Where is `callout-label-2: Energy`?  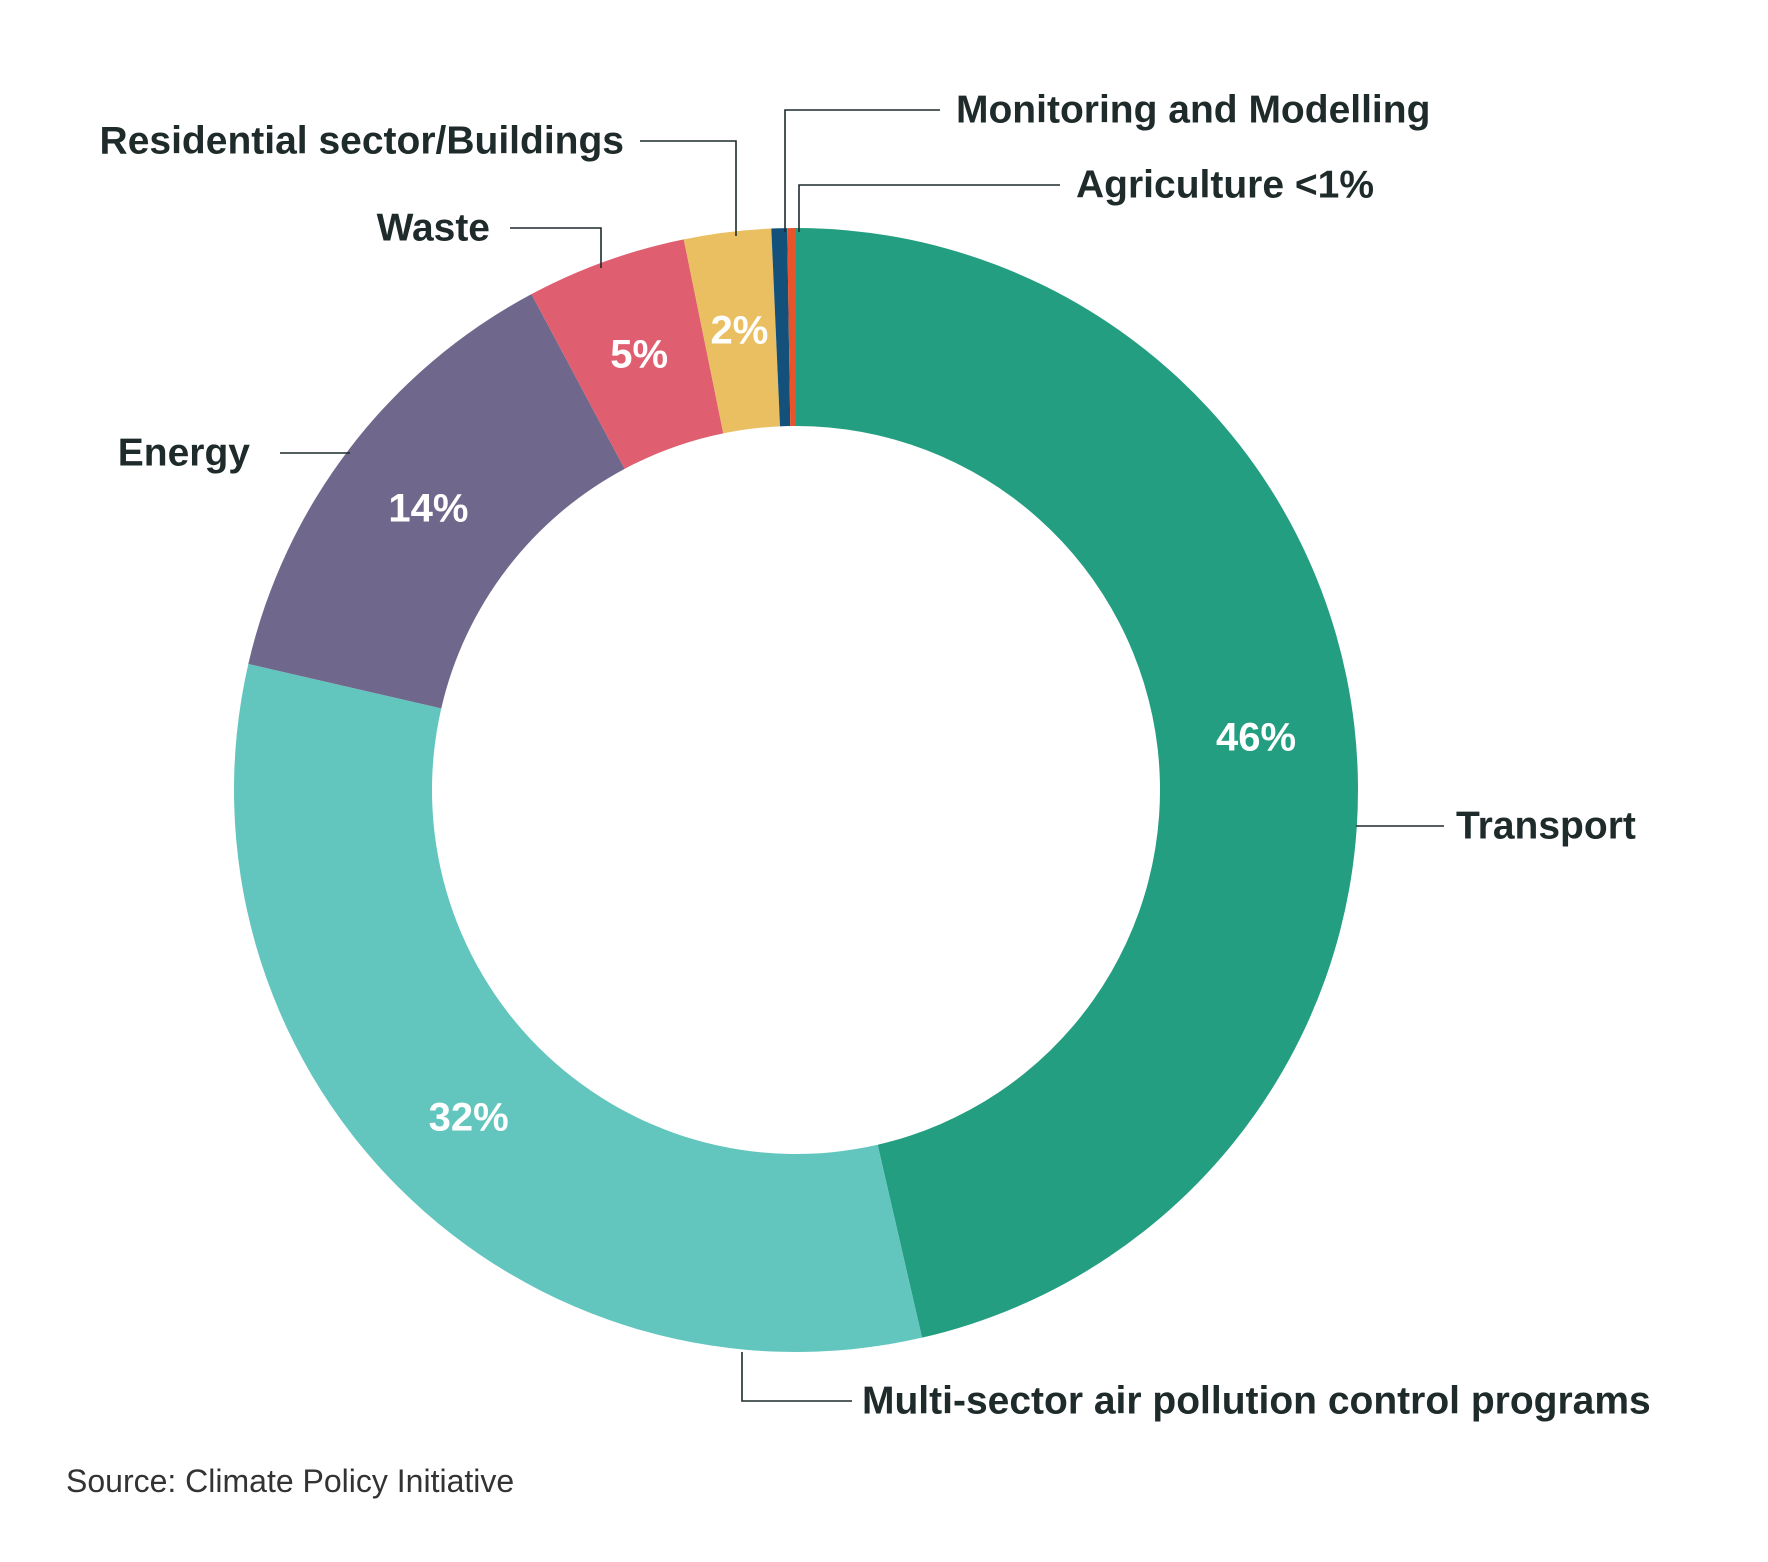 callout-label-2: Energy is located at coordinates (184, 453).